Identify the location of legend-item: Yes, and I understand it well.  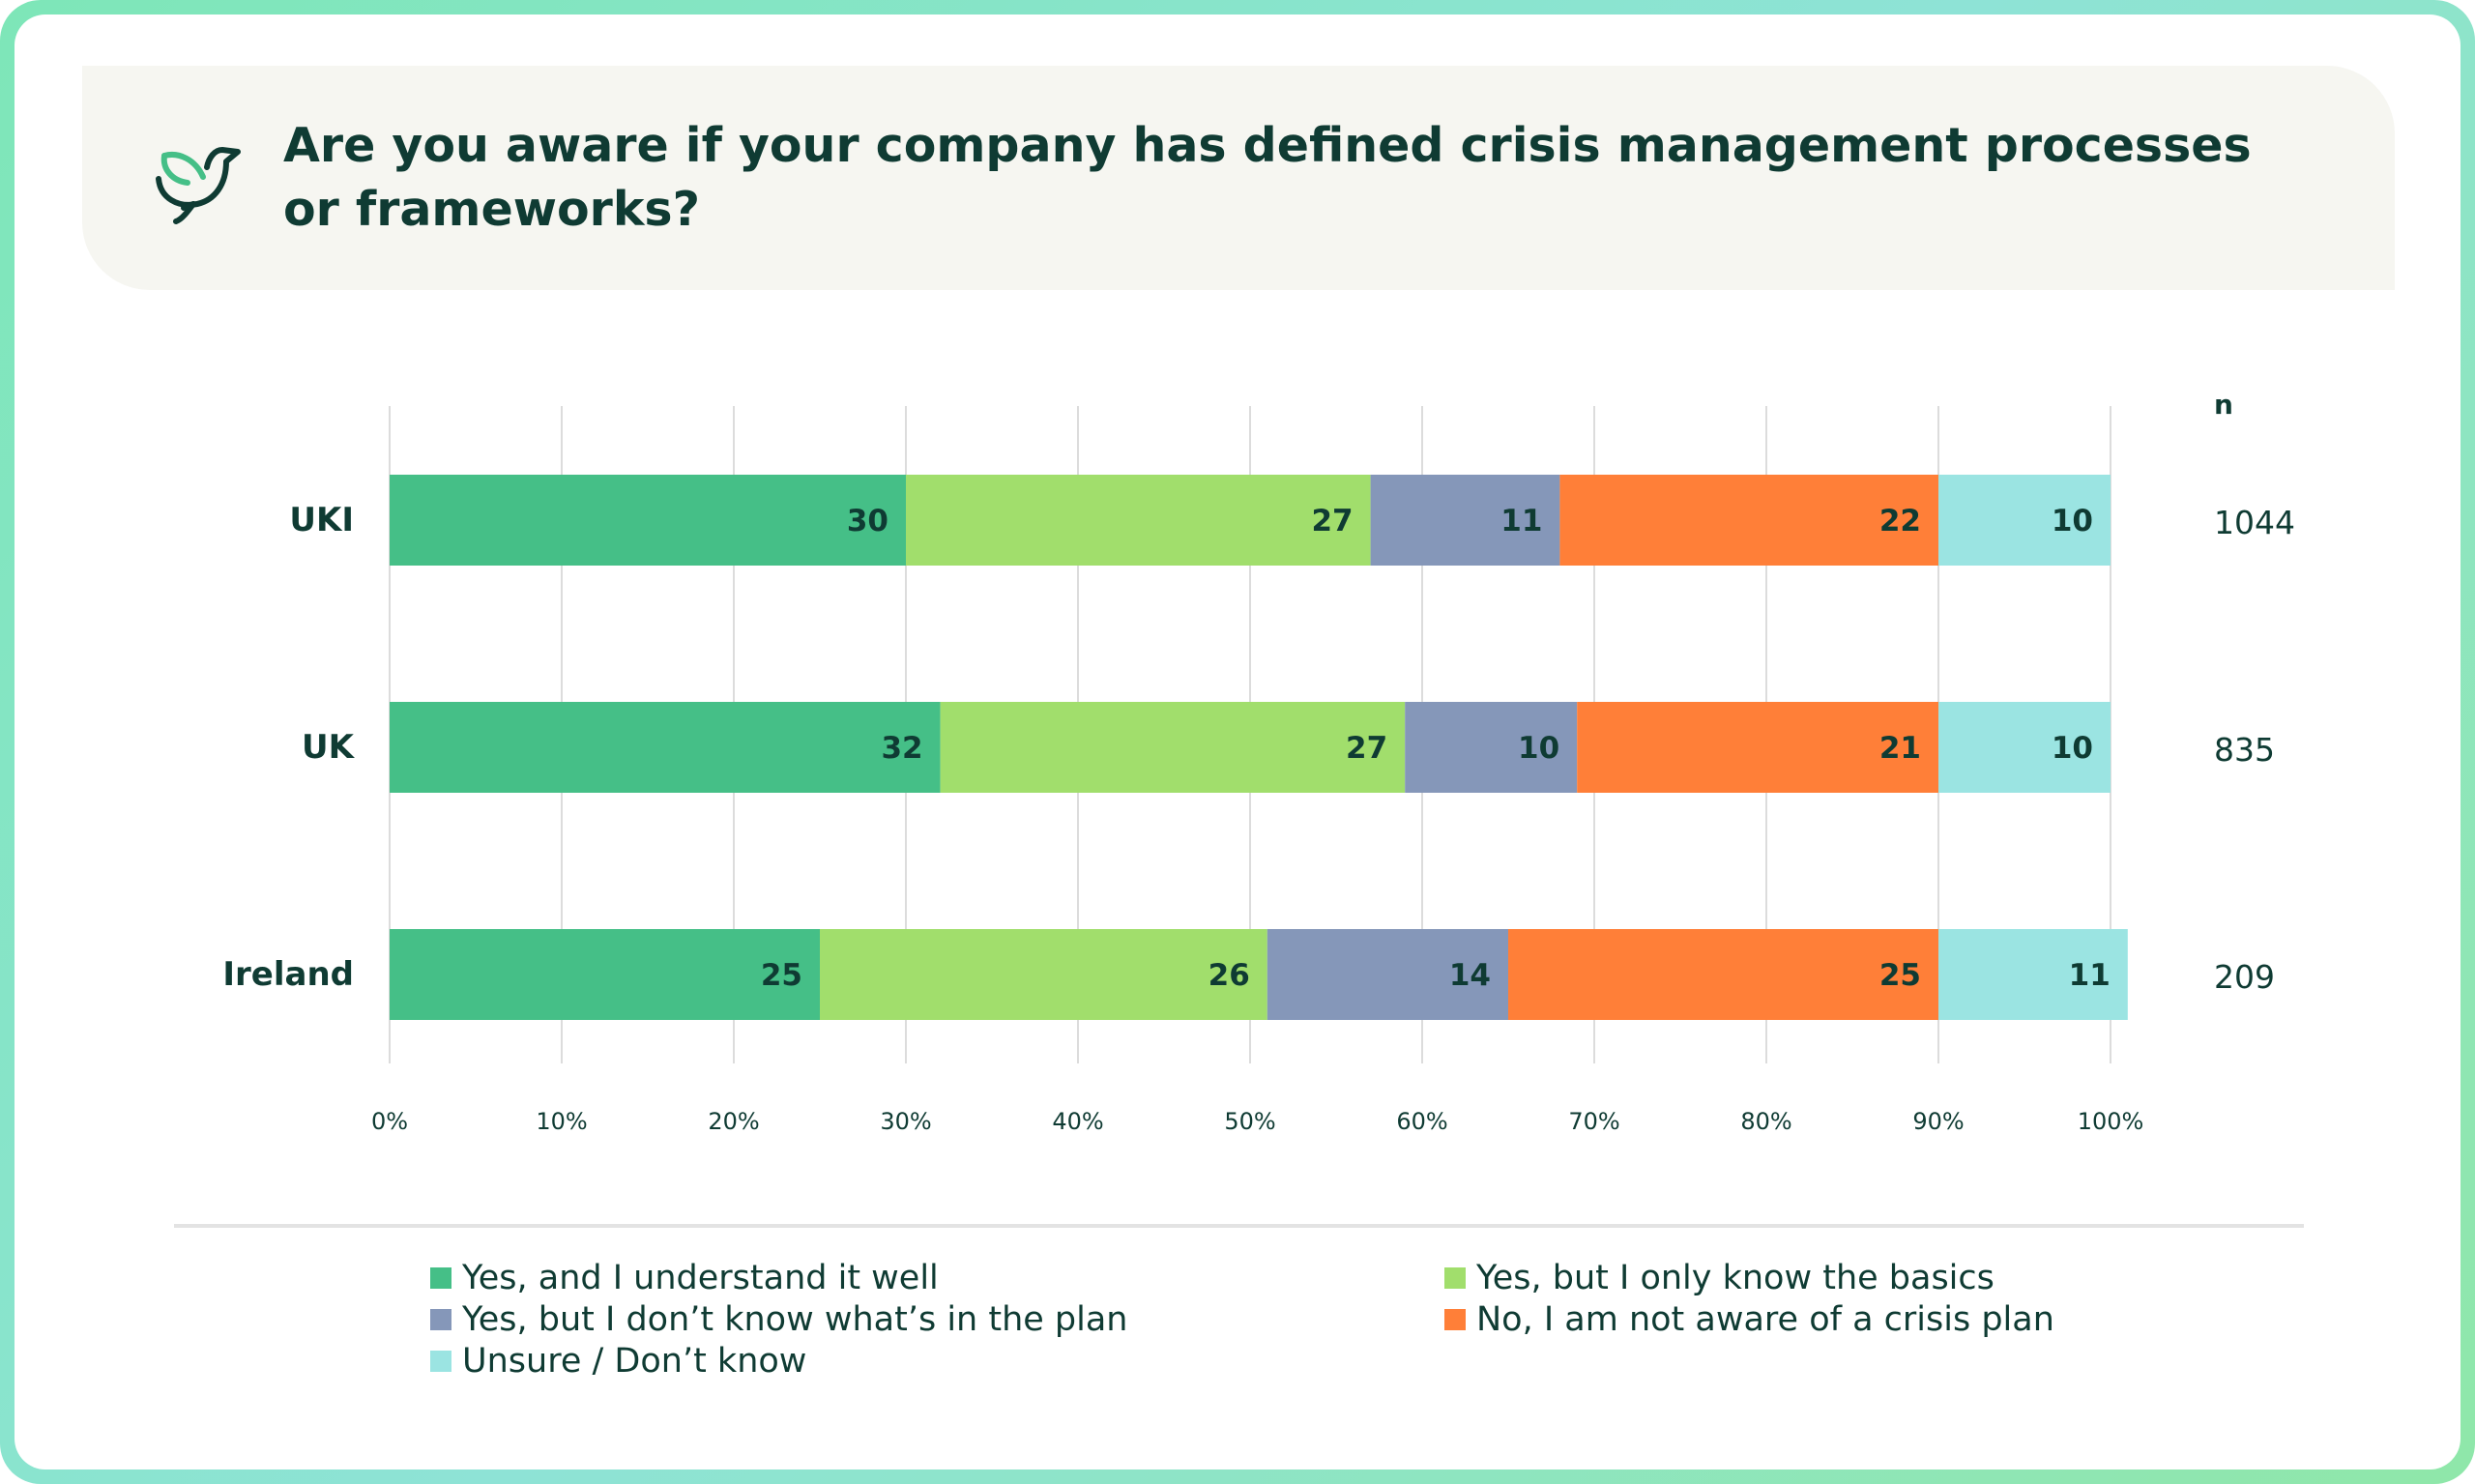
(684, 1278).